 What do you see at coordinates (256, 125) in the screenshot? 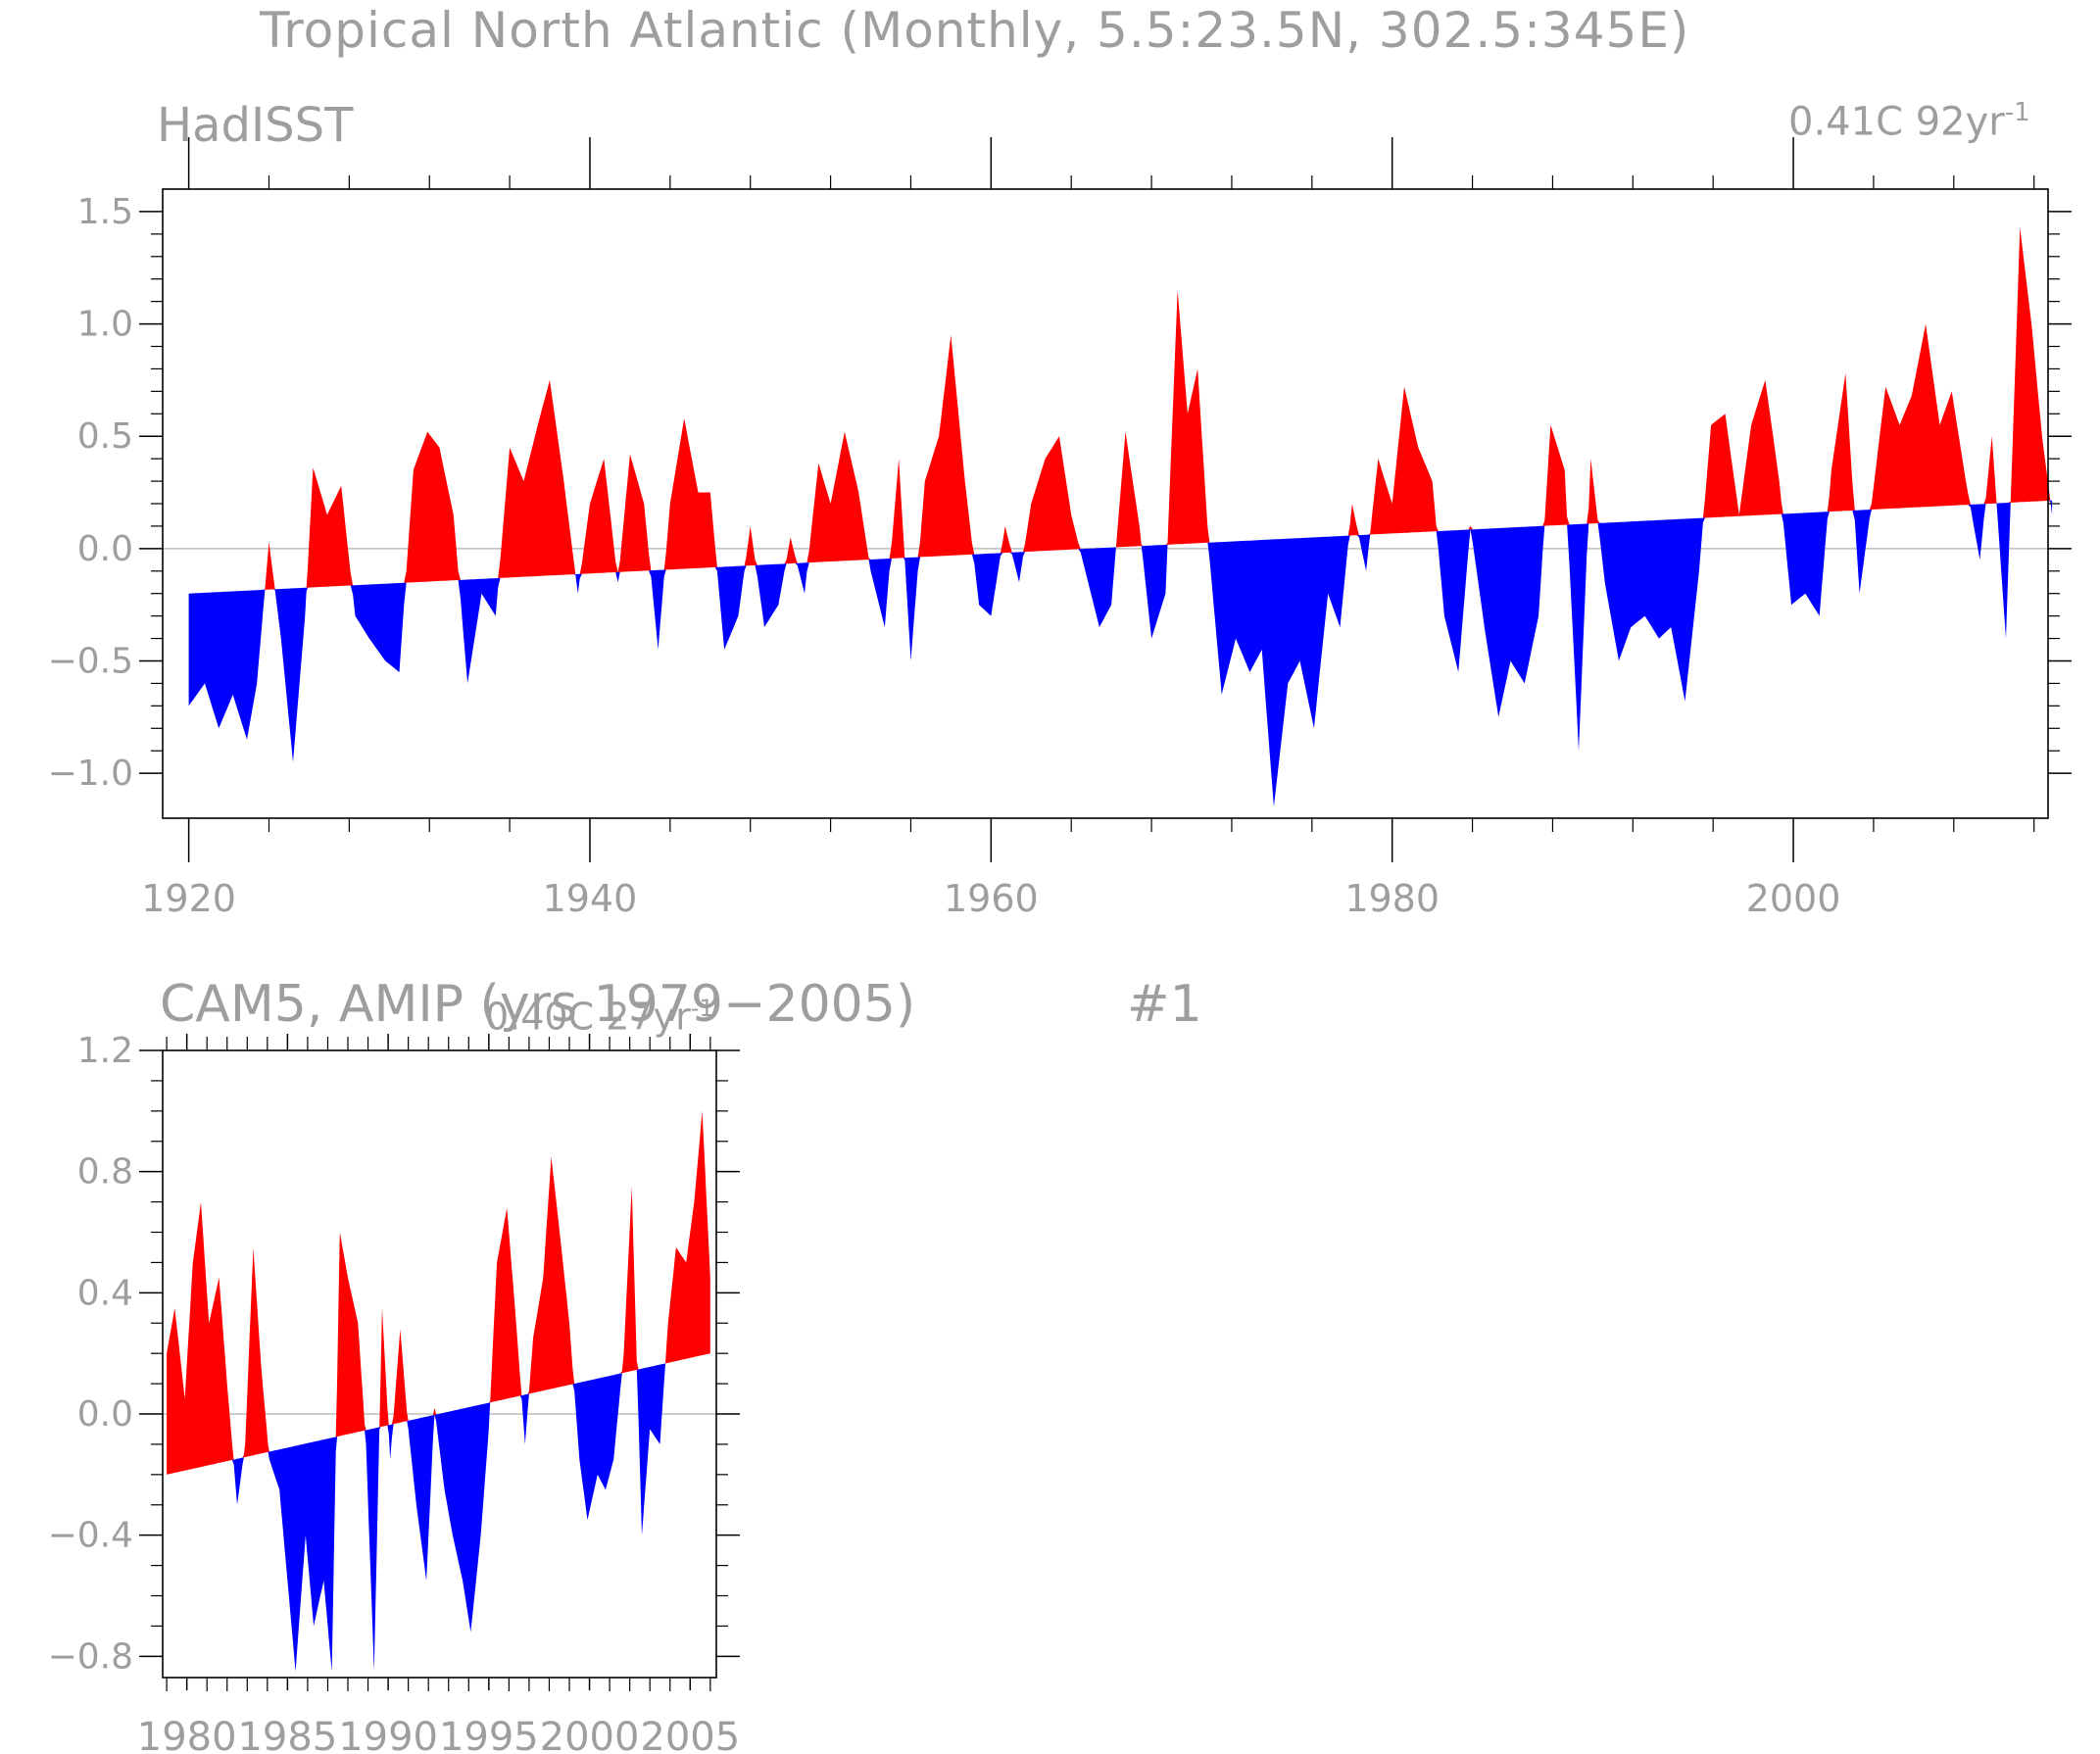
I see `panel1-dataset-label: HadISST` at bounding box center [256, 125].